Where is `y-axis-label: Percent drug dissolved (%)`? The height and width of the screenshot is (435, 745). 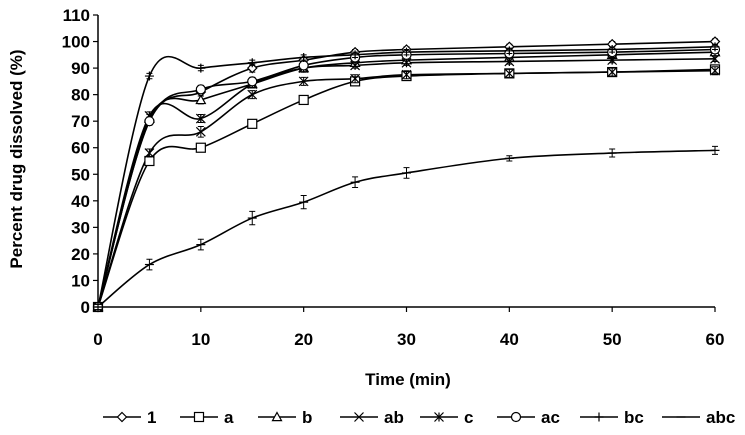 y-axis-label: Percent drug dissolved (%) is located at coordinates (16, 158).